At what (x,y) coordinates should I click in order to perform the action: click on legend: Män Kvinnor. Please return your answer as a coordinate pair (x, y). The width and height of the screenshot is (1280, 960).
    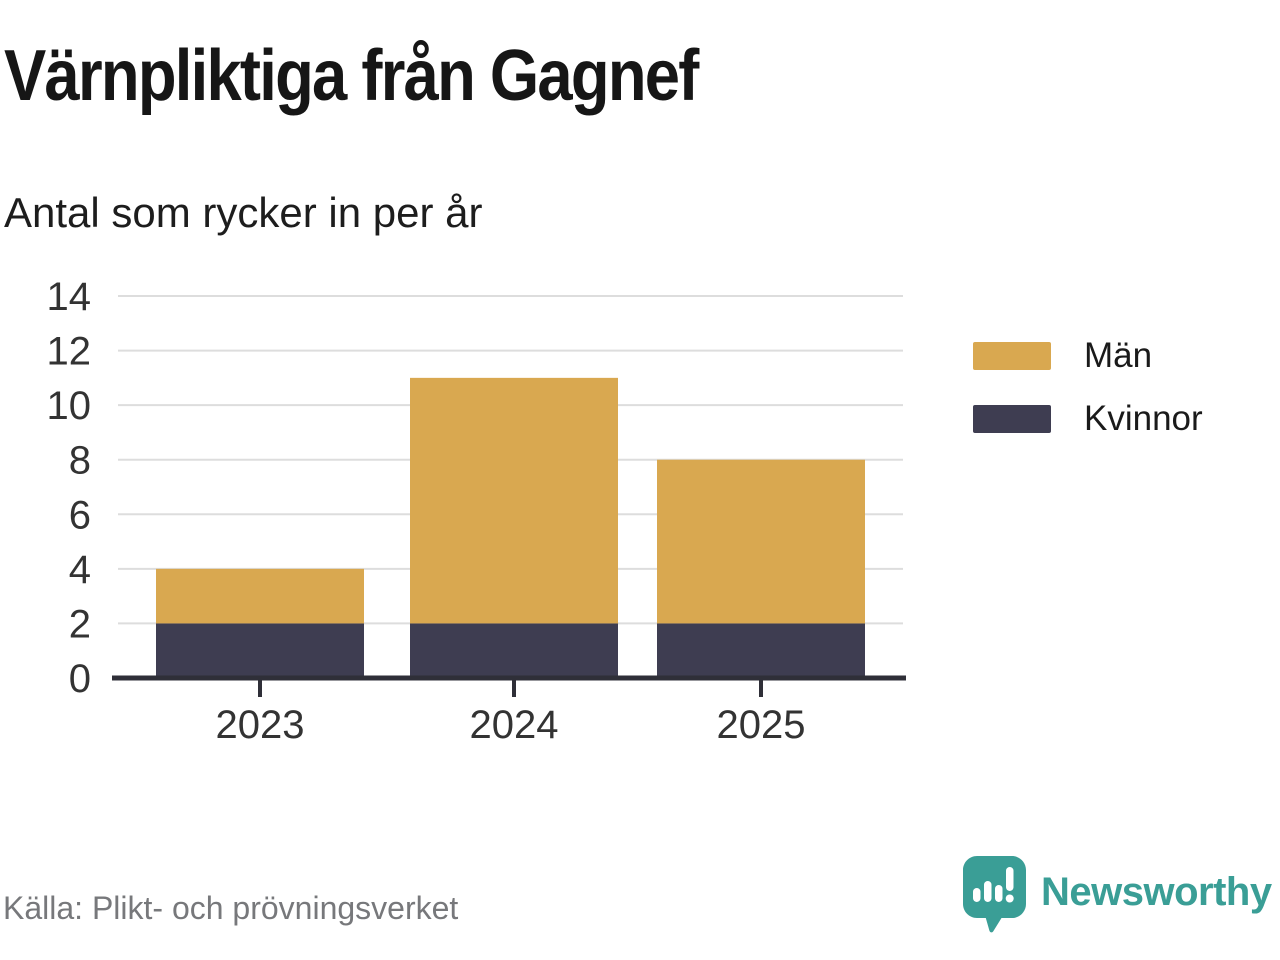
    Looking at the image, I should click on (1088, 387).